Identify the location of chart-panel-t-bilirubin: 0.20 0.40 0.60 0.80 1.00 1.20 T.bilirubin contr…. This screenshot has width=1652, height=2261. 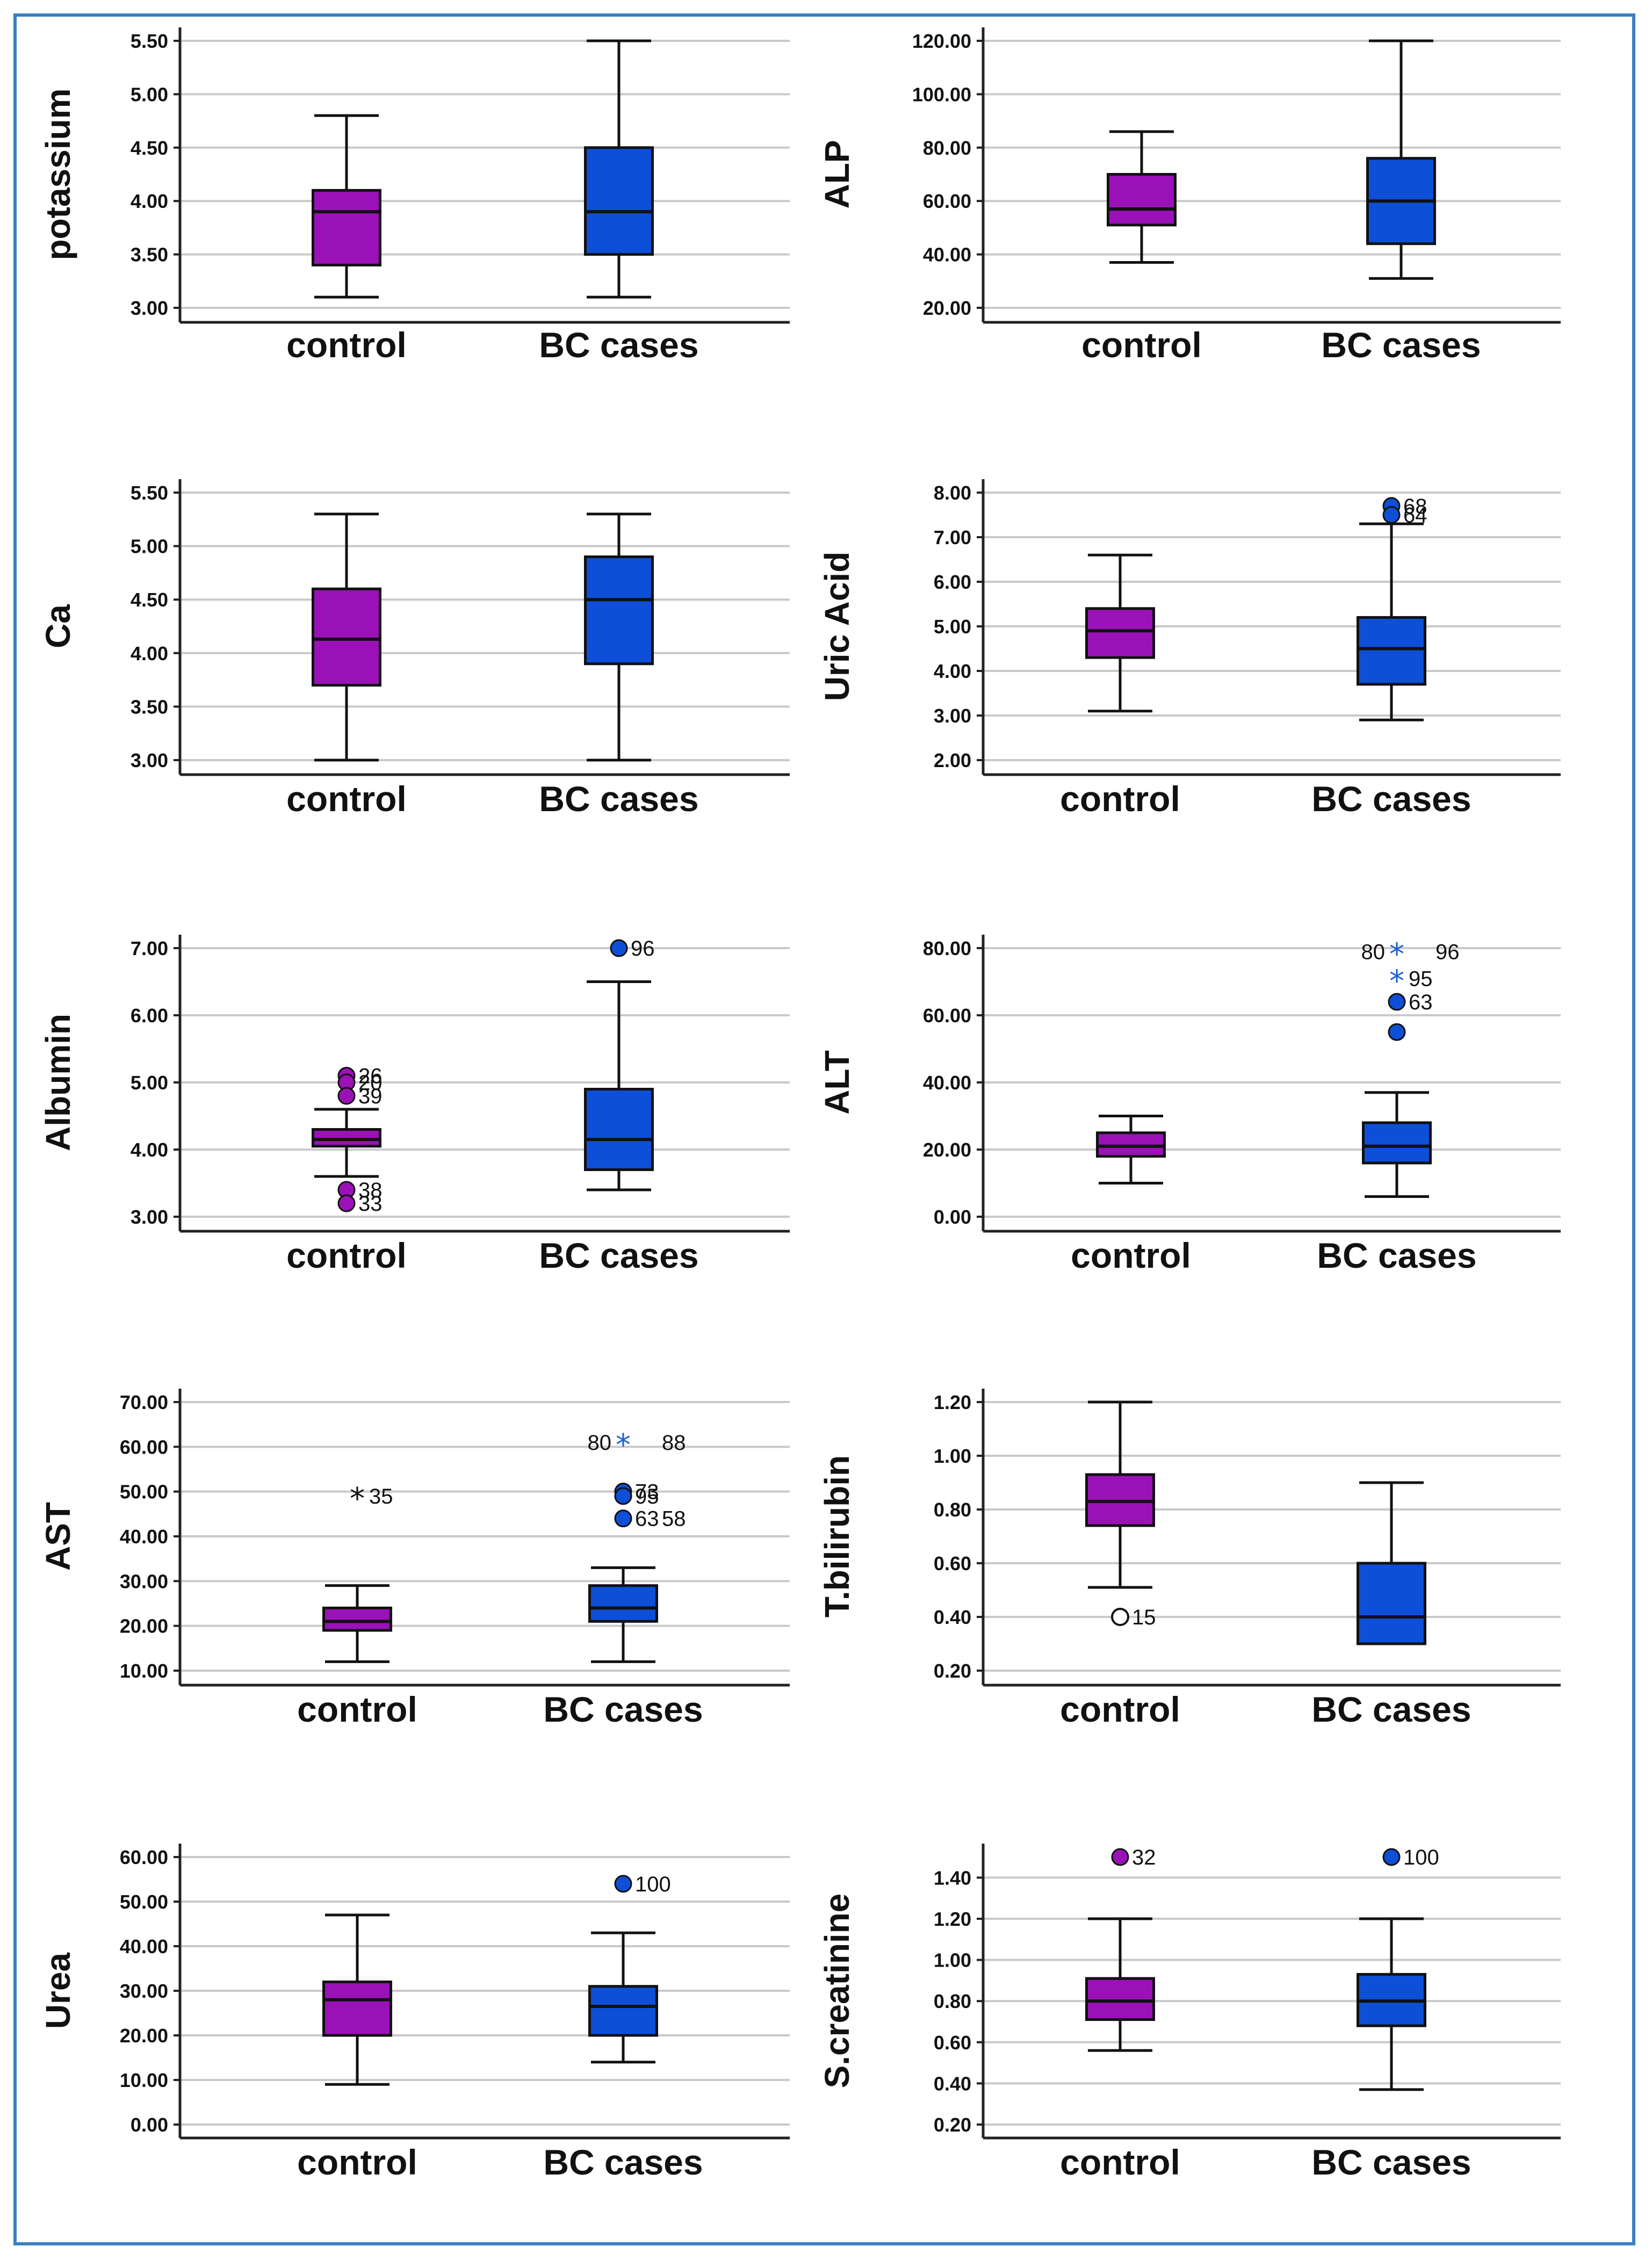
(1190, 1559).